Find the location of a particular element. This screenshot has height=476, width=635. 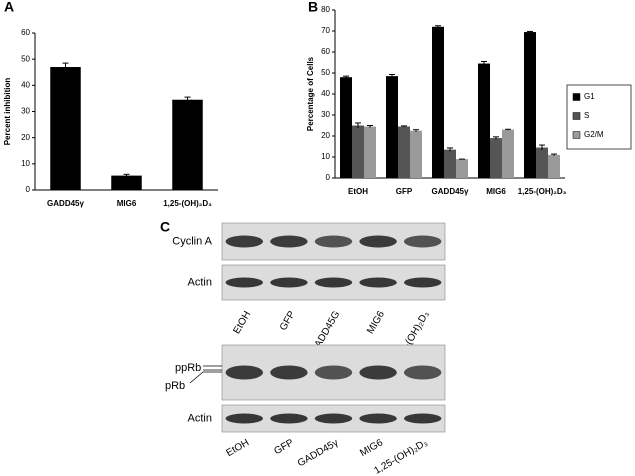

panel-label: B is located at coordinates (313, 7).